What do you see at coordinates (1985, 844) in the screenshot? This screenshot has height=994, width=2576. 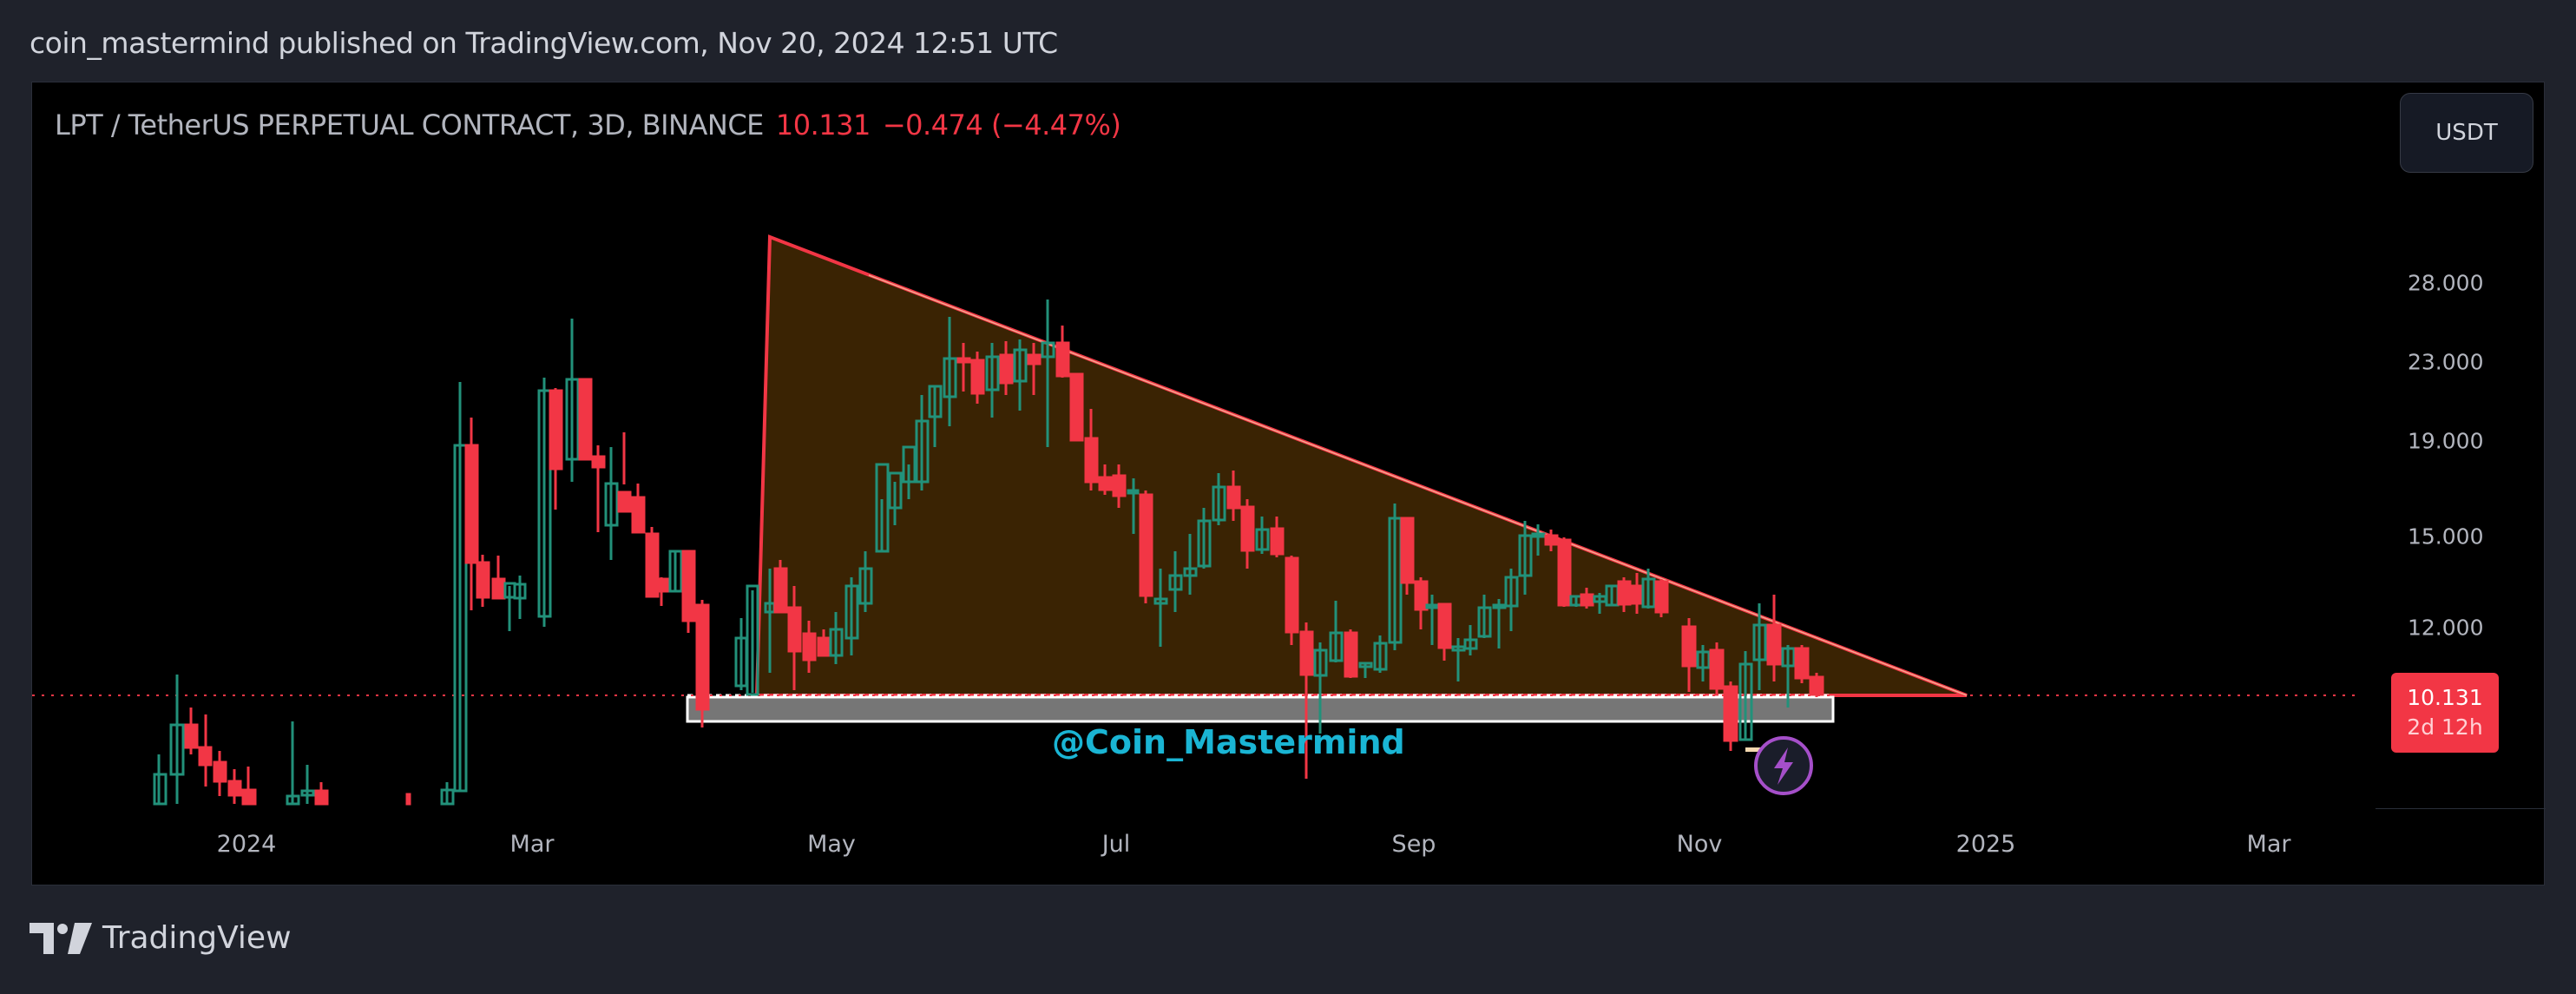 I see `time-tick: 2025` at bounding box center [1985, 844].